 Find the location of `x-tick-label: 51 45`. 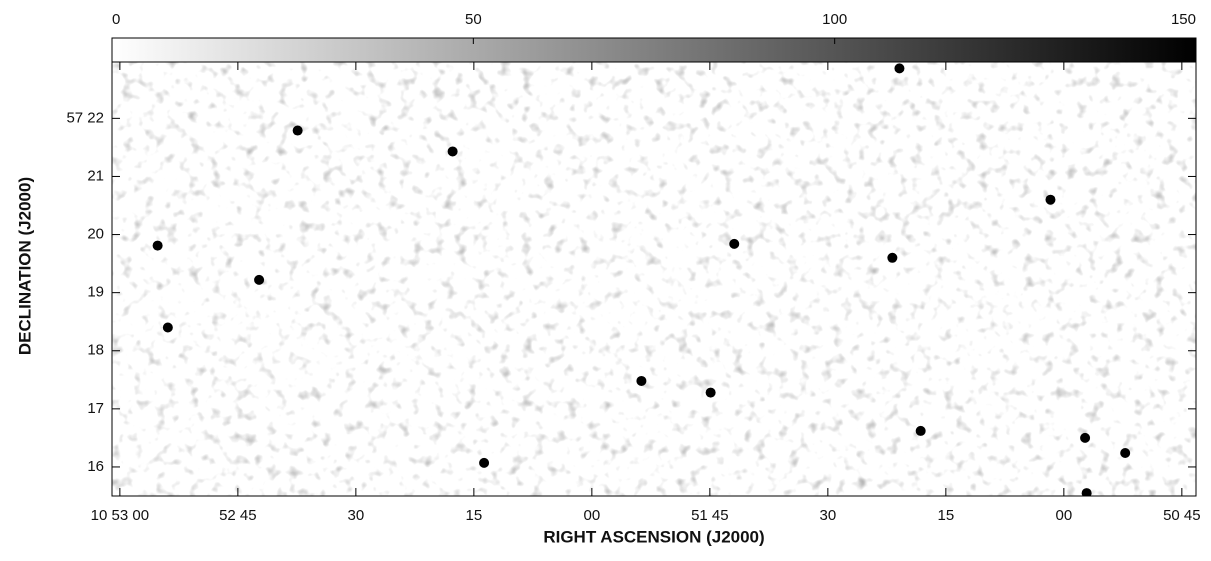

x-tick-label: 51 45 is located at coordinates (710, 515).